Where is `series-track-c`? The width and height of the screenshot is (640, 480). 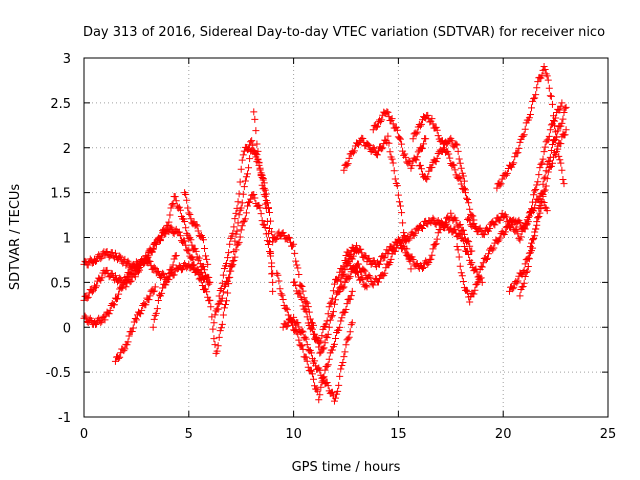
series-track-c is located at coordinates (147, 264).